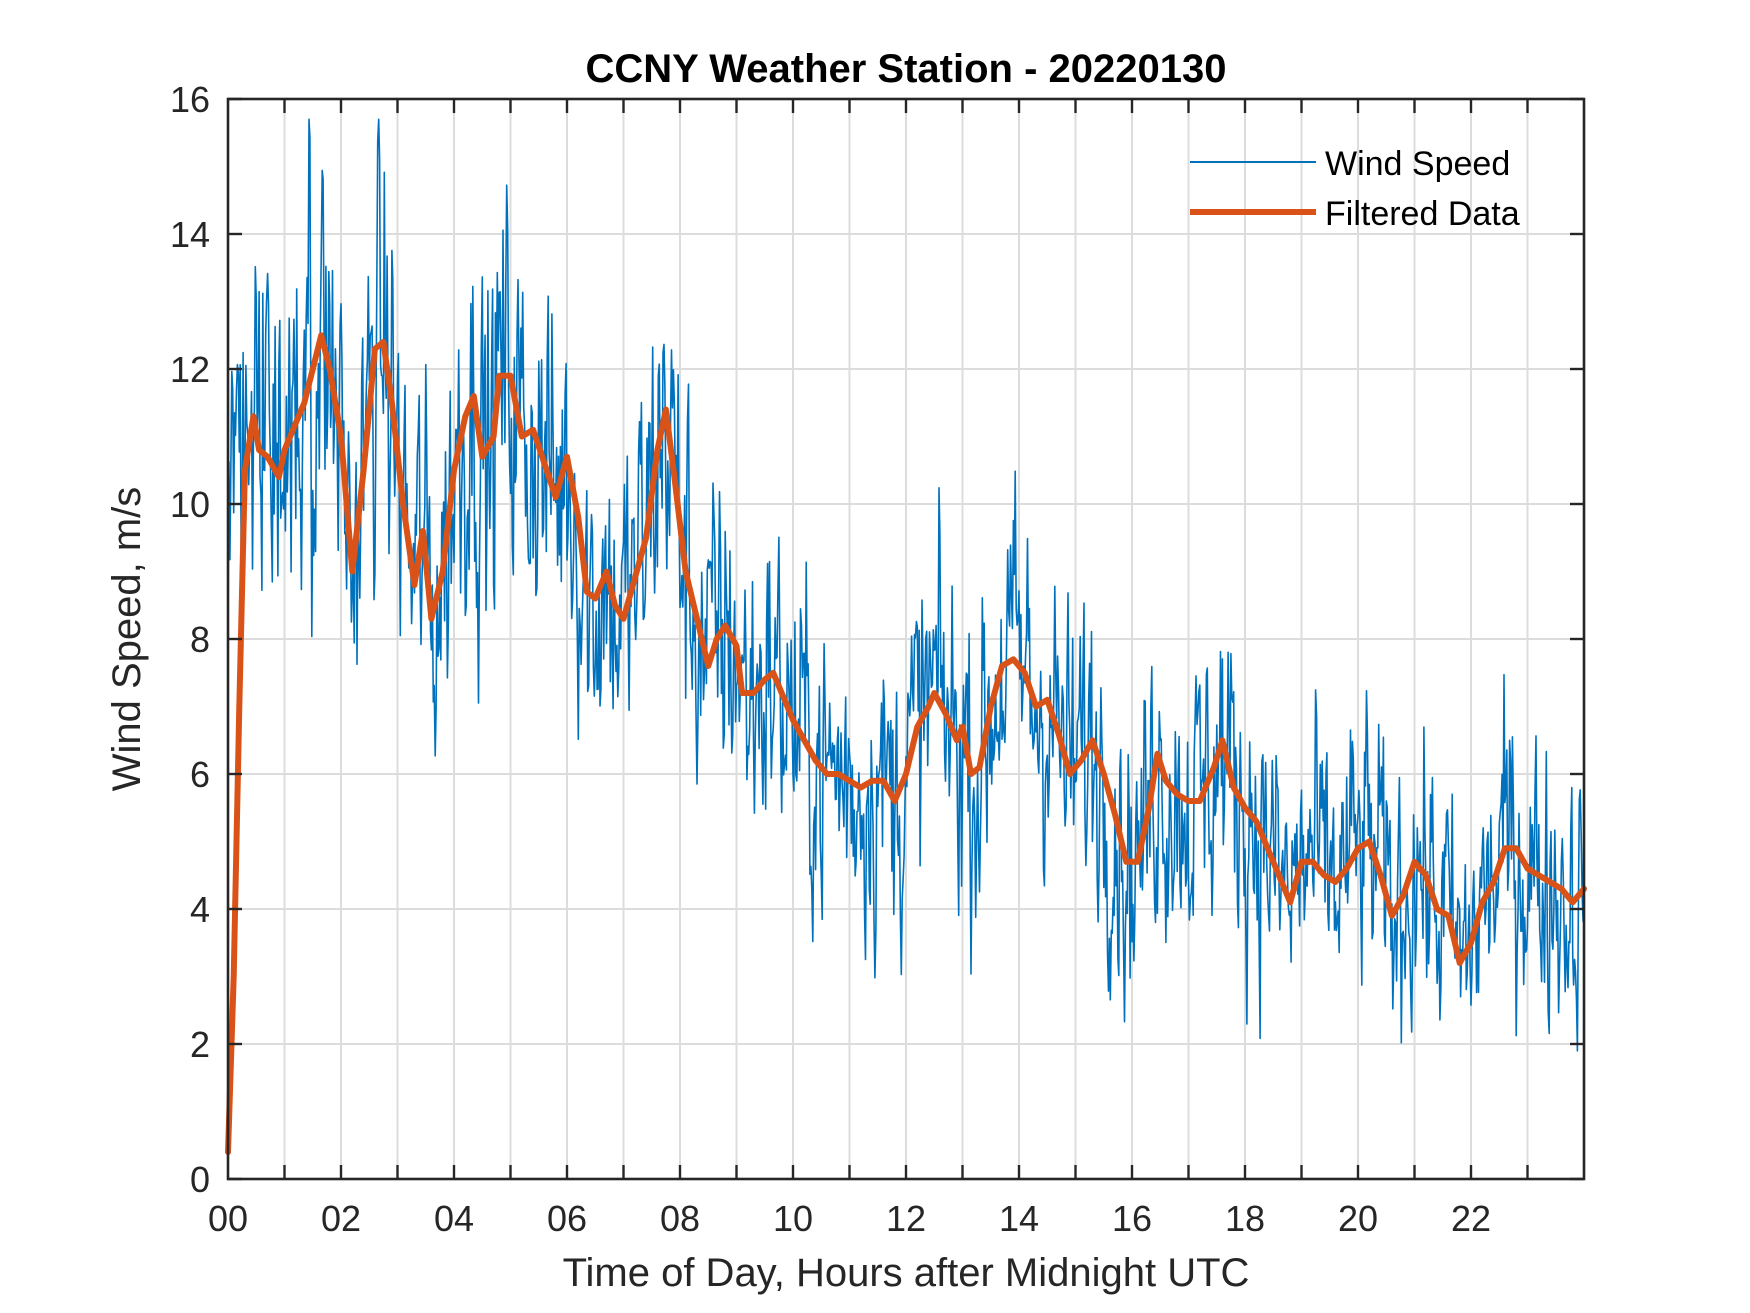 This screenshot has width=1750, height=1313. What do you see at coordinates (1358, 1218) in the screenshot?
I see `x-tick-label: 20` at bounding box center [1358, 1218].